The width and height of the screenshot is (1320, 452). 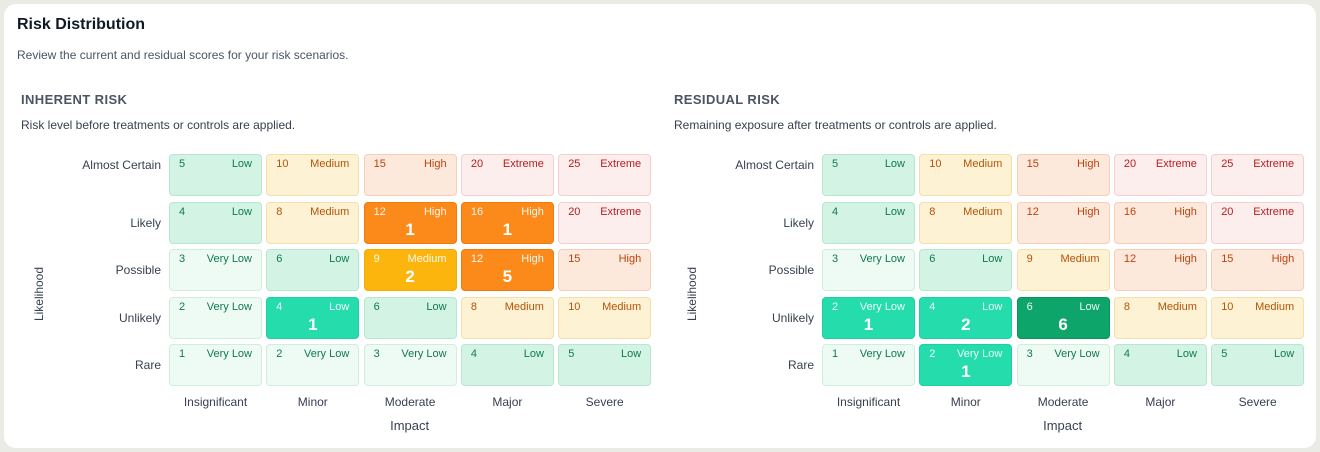 I want to click on risk-cell: 9 Medium 2, so click(x=410, y=270).